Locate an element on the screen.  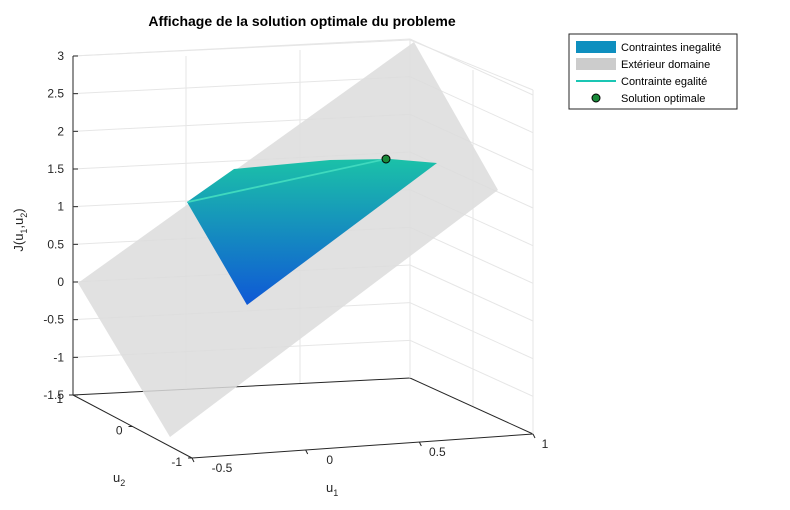
x-tick-labels: -0.5 0 0.5 1 is located at coordinates (370, 454).